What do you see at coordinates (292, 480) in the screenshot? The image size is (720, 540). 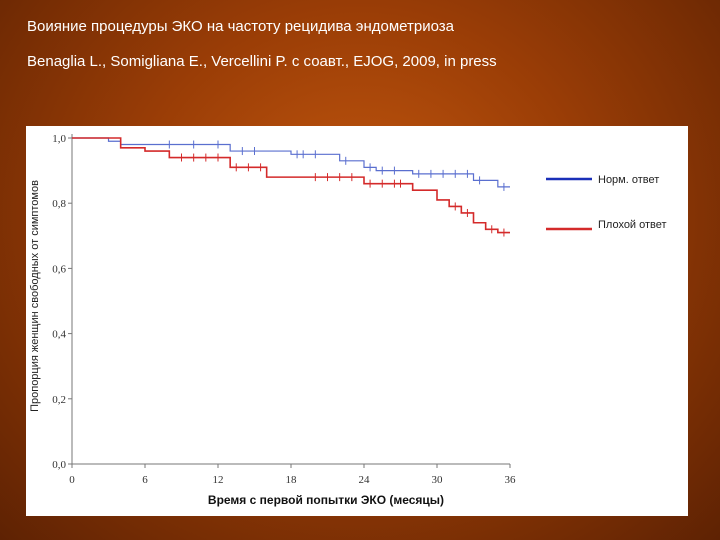 I see `x-tick-label: 18` at bounding box center [292, 480].